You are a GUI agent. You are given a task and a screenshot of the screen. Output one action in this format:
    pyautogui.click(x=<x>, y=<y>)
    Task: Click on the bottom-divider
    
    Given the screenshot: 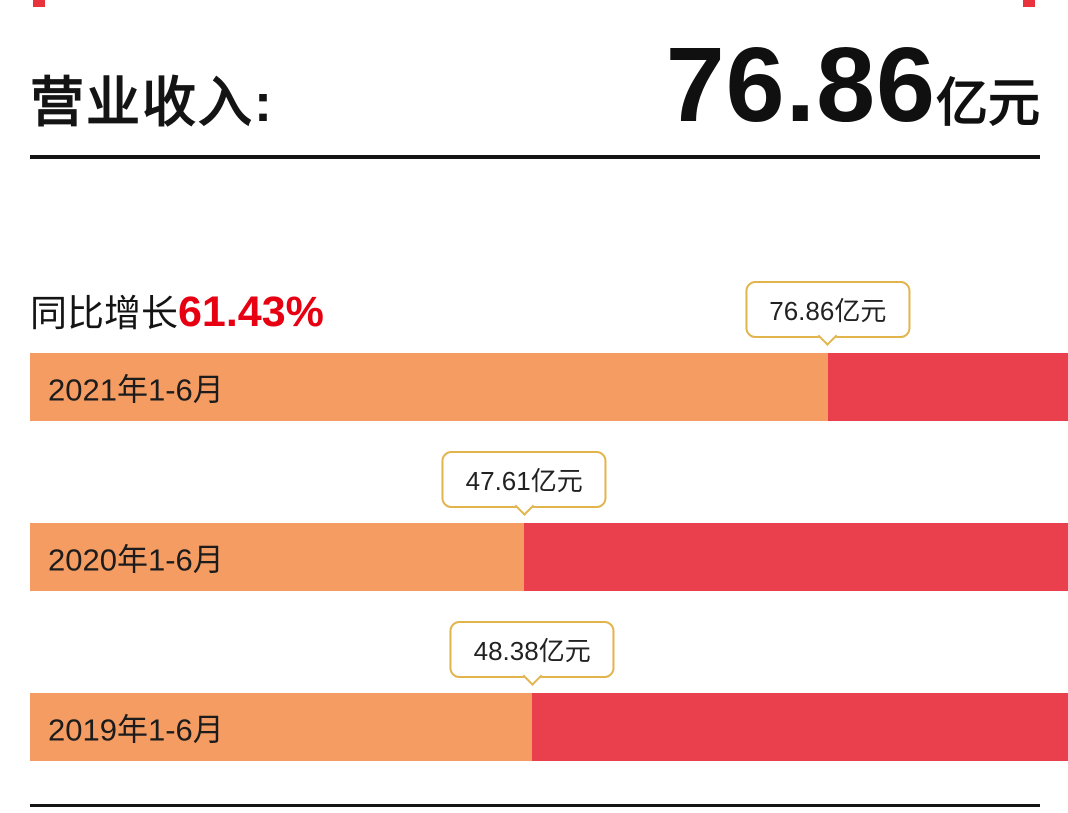 What is the action you would take?
    pyautogui.click(x=535, y=805)
    